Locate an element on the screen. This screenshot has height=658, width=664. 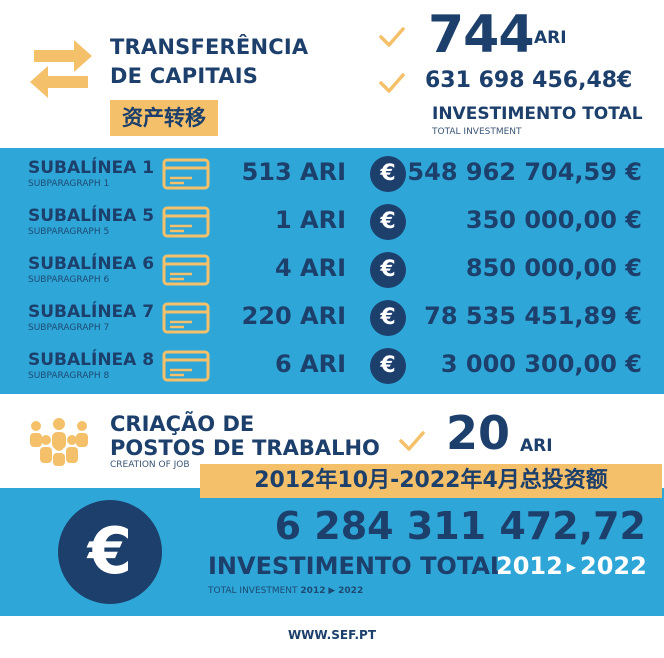
period-end: 2022 is located at coordinates (613, 566).